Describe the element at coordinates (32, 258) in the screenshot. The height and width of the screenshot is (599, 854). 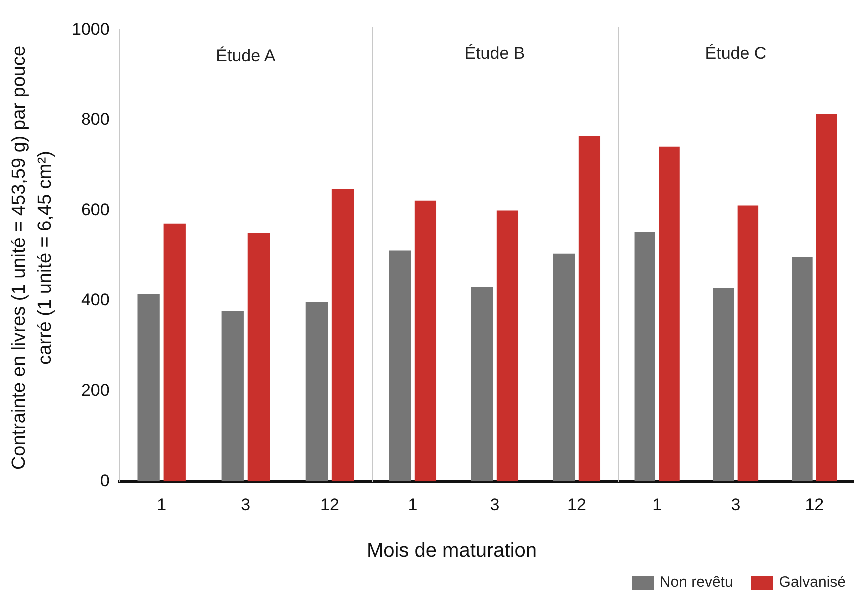
I see `y-axis-title: Contrainte en livres (1 unité = 453,59 g) par pouce carré (1 unité = 6,45 cm²)` at that location.